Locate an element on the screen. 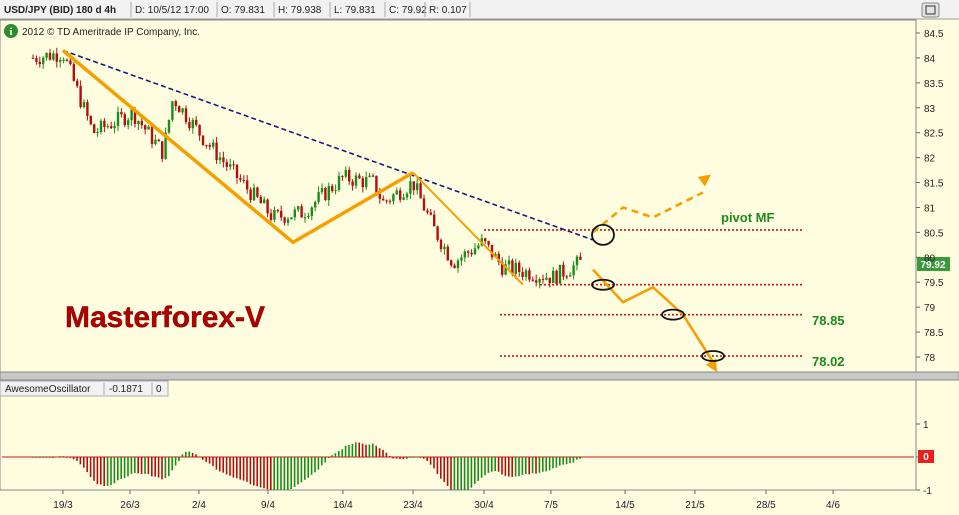 This screenshot has width=959, height=515. open-label: O: 79.831 is located at coordinates (243, 10).